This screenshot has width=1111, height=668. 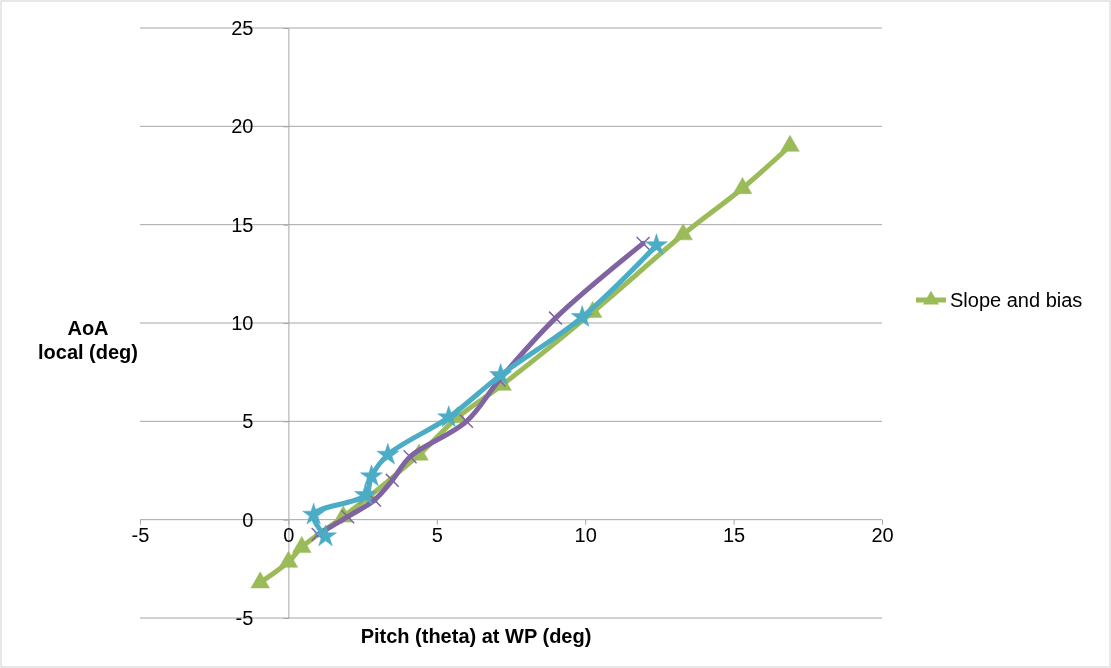 I want to click on y-tick-label: 25, so click(x=242, y=27).